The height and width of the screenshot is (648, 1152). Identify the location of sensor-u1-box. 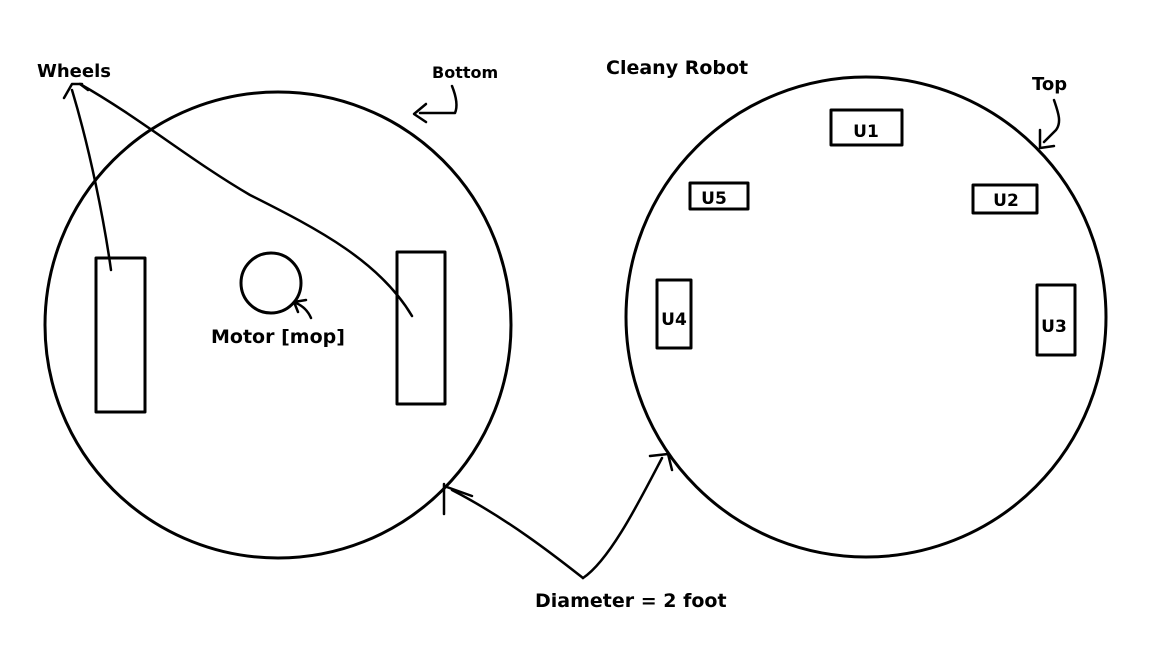
(866, 127).